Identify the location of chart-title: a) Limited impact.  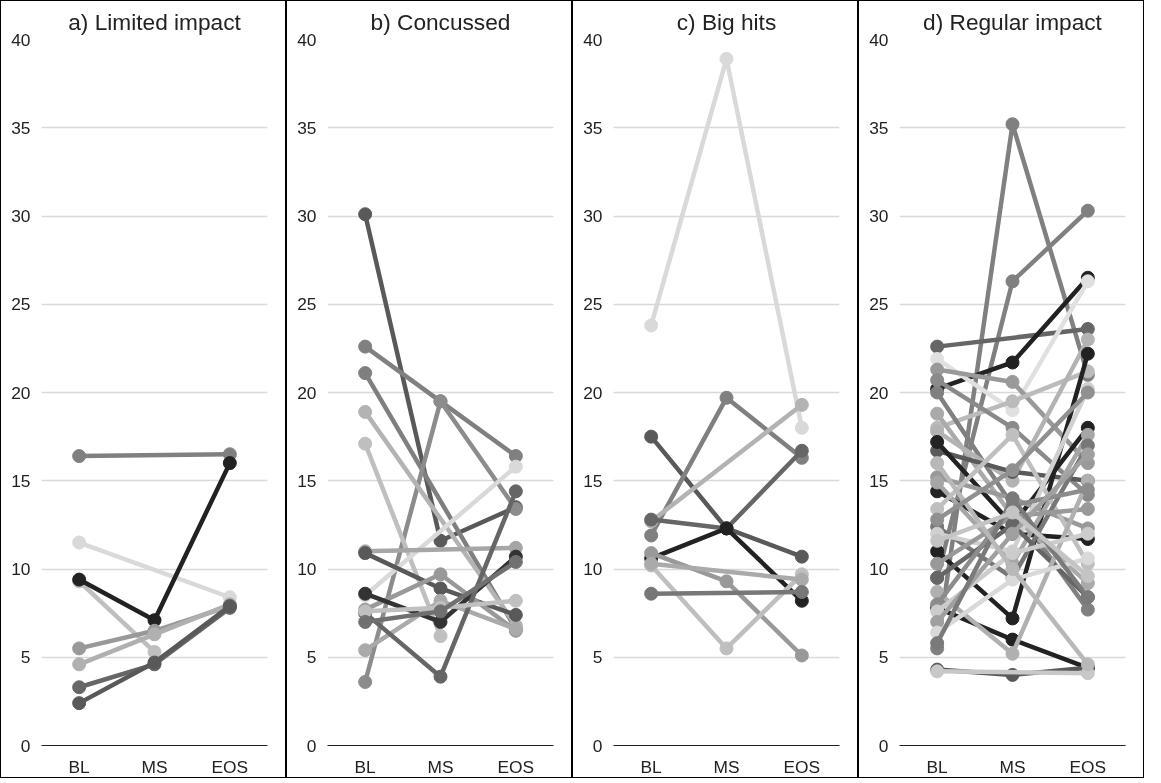
(155, 21).